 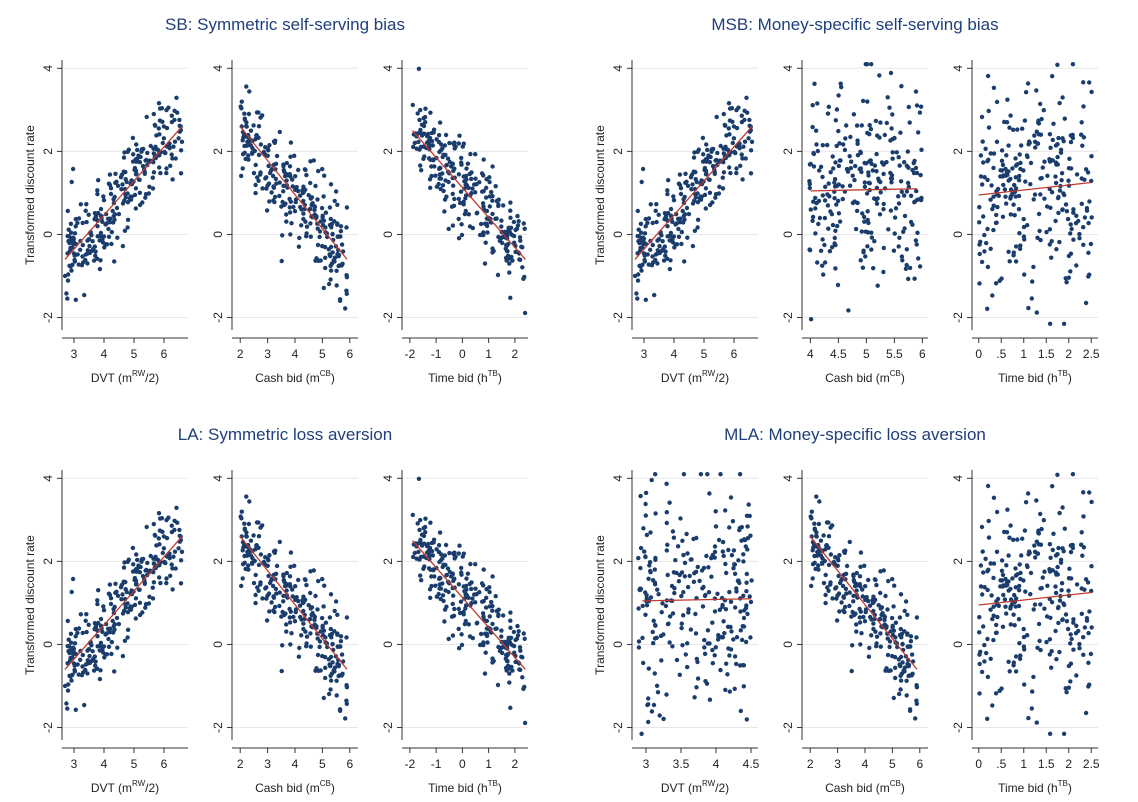 I want to click on x-axis-label-main: DVT (m, so click(x=111, y=378).